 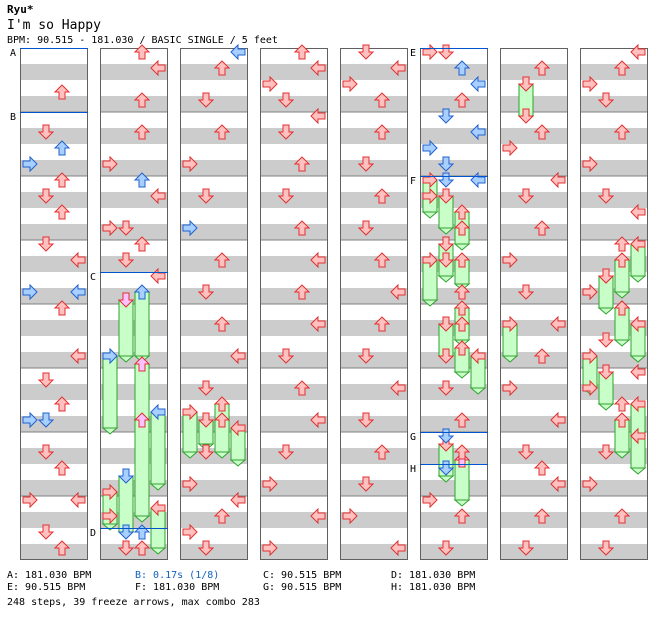 I want to click on marker-label: F, so click(x=413, y=181).